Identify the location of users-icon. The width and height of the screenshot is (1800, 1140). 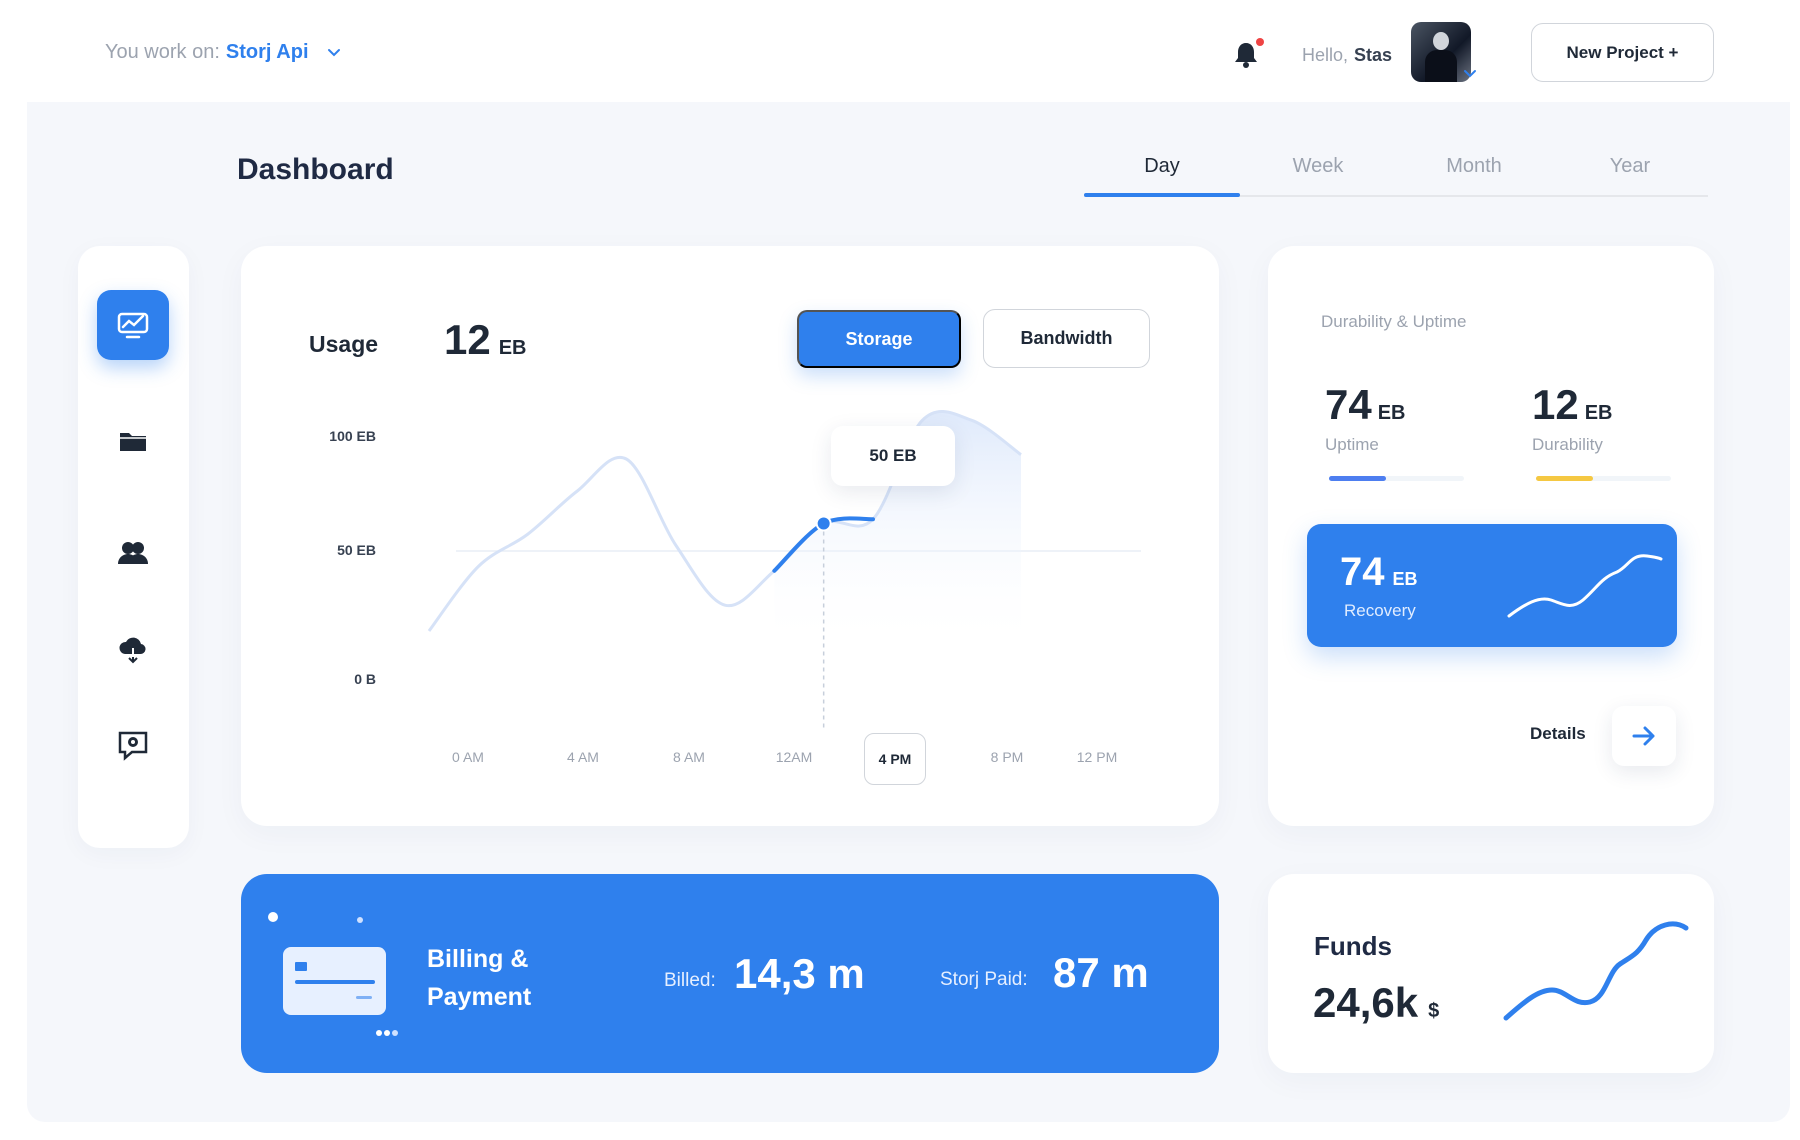
(133, 553).